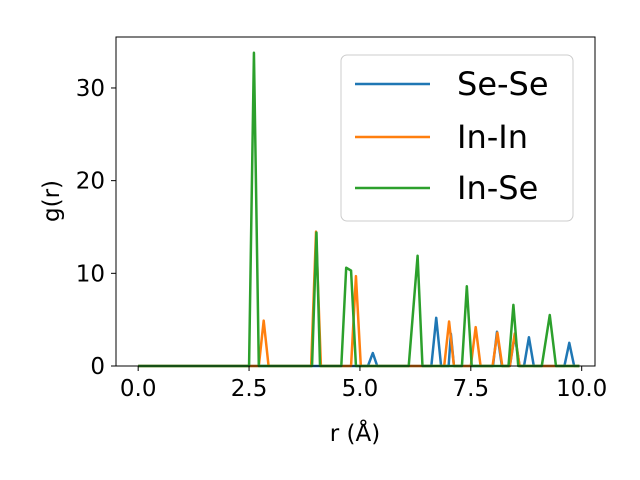  Describe the element at coordinates (138, 389) in the screenshot. I see `x-tick-label: 0.0` at that location.